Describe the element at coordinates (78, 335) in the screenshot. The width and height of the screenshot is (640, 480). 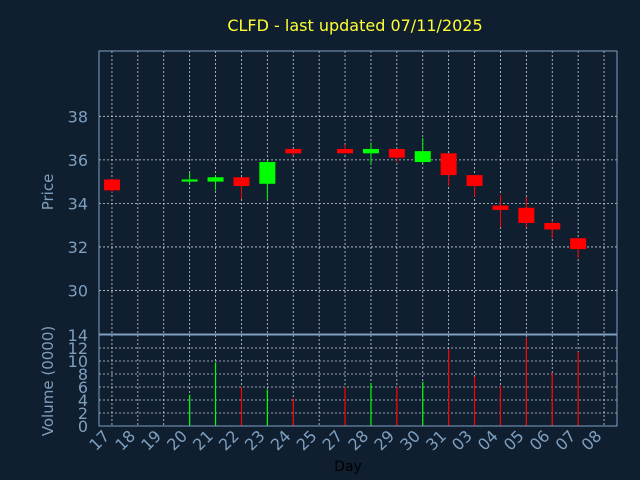
I see `volume-tick-label: 14` at that location.